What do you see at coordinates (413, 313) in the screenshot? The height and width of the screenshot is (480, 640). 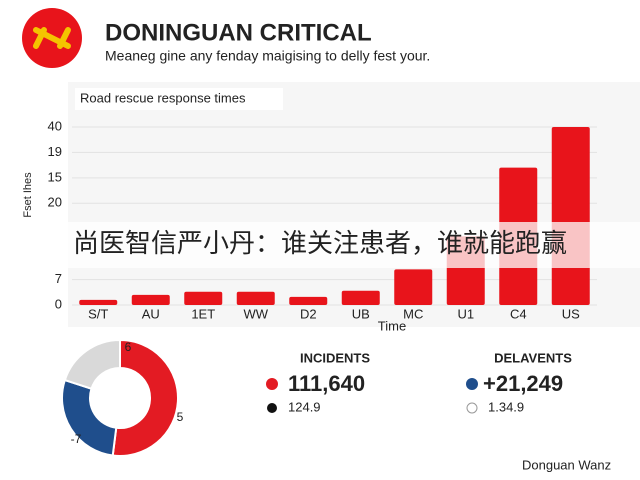 I see `x-tick-label: MC` at bounding box center [413, 313].